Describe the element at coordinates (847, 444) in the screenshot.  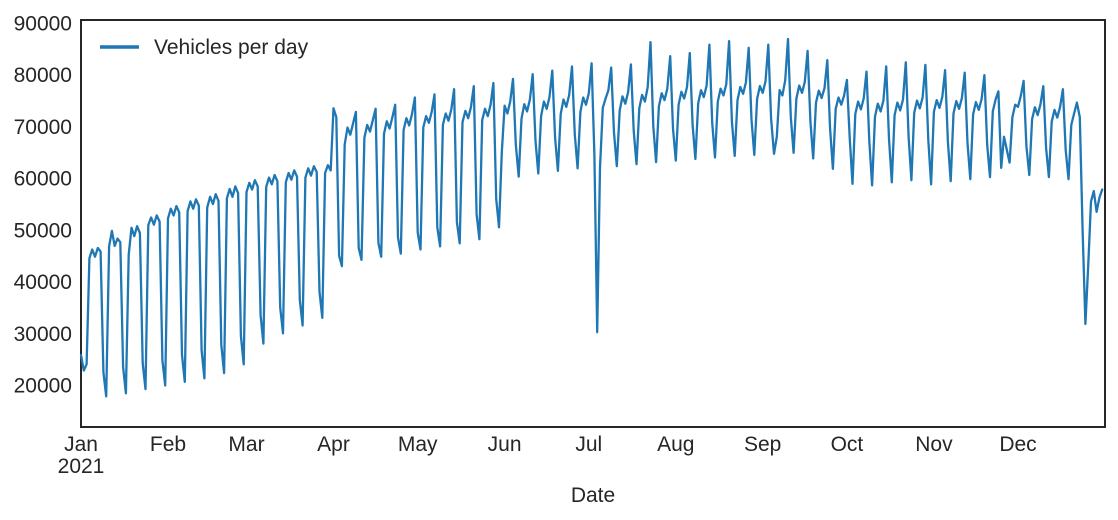
I see `x-tick-label: Oct` at that location.